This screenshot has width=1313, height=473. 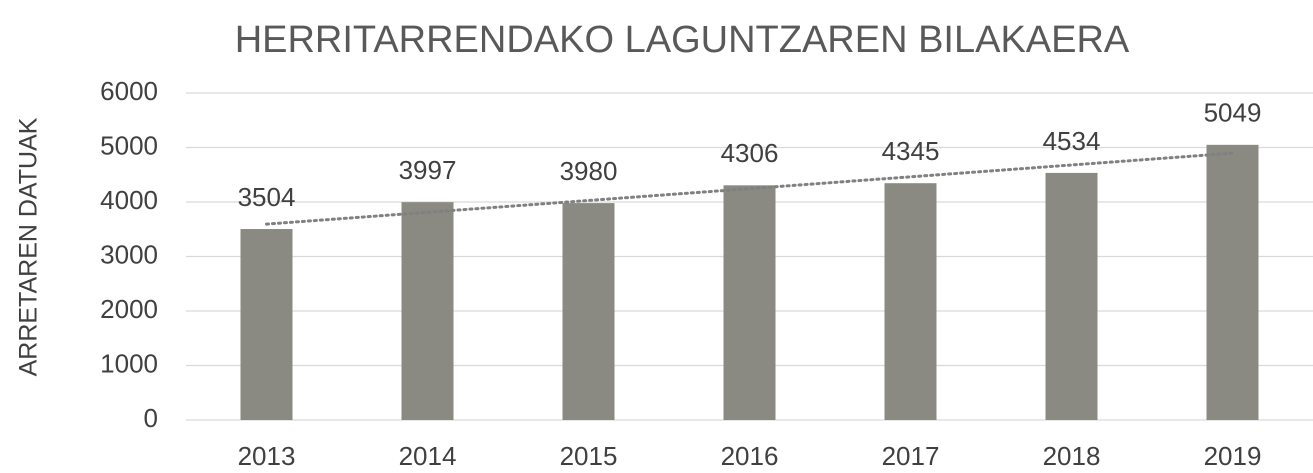 I want to click on x-tick-label: 2013, so click(x=267, y=456).